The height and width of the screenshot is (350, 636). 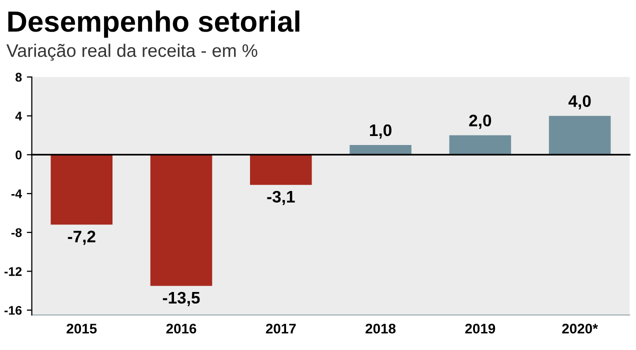 I want to click on x-tick-label: 2016, so click(x=181, y=329).